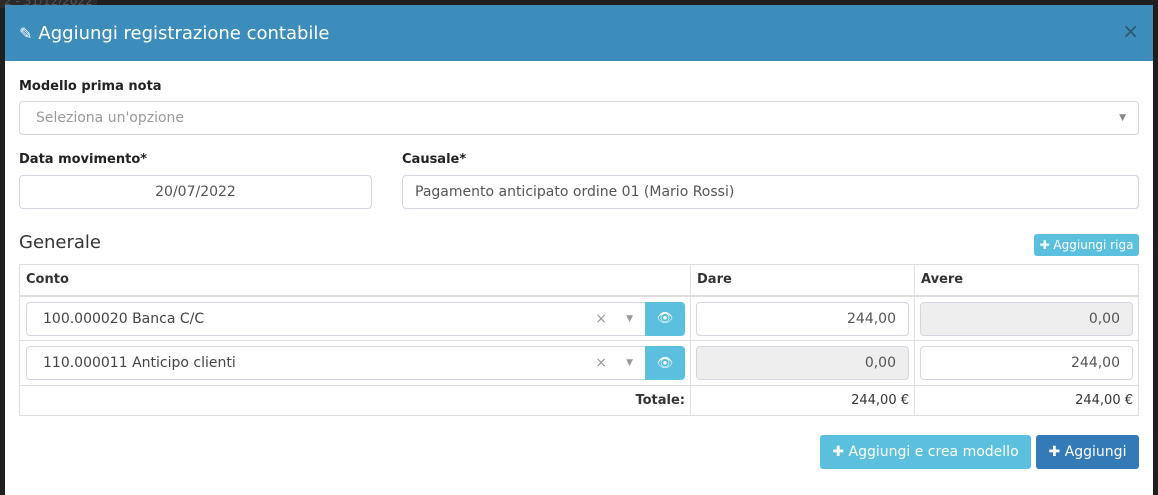 The height and width of the screenshot is (495, 1158). Describe the element at coordinates (48, 4) in the screenshot. I see `background-date-range: 2 - 31/12/2022` at that location.